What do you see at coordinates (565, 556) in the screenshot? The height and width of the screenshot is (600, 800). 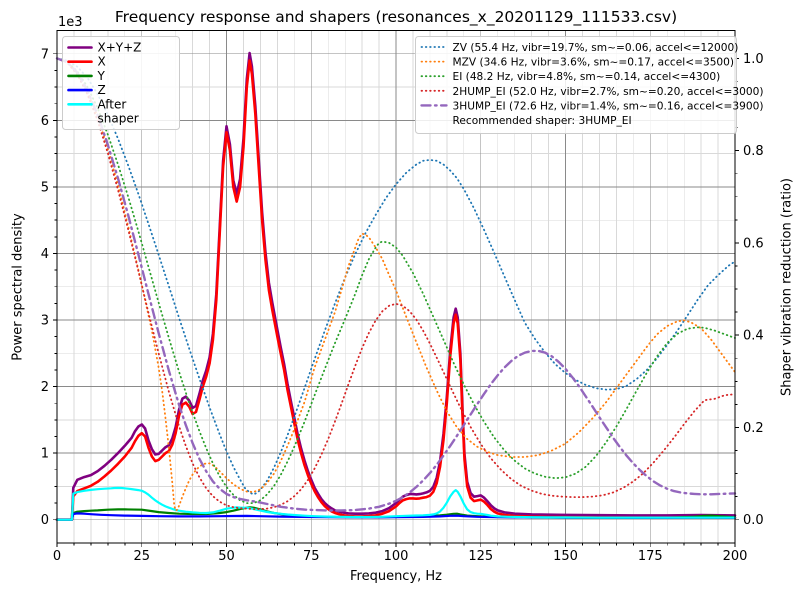 I see `svg-text: 150` at bounding box center [565, 556].